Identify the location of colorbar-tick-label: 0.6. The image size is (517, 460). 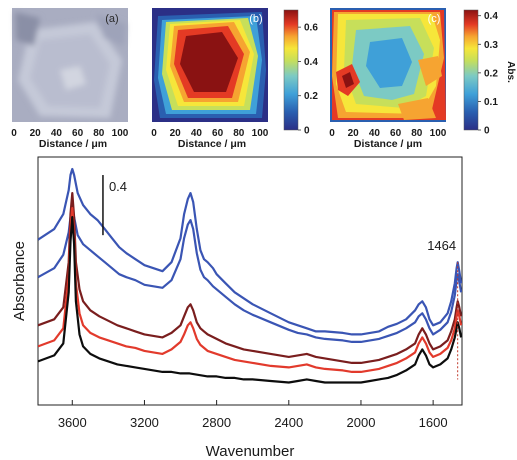
(311, 28).